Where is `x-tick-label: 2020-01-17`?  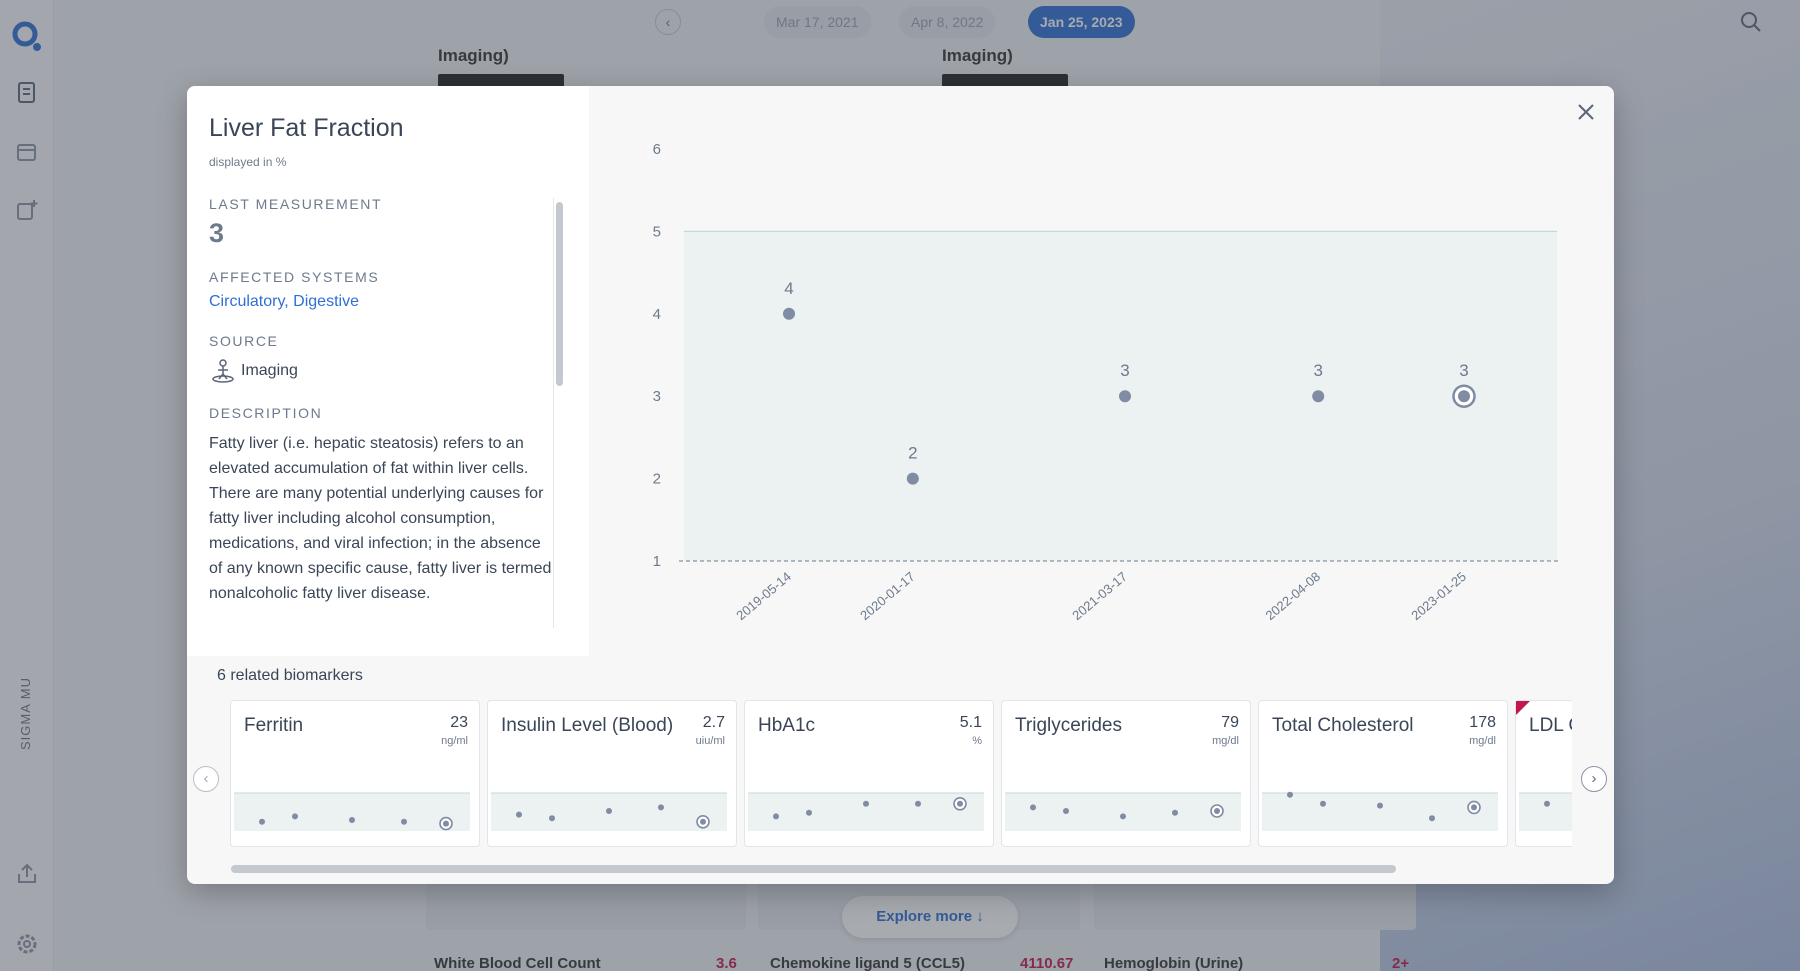 x-tick-label: 2020-01-17 is located at coordinates (887, 596).